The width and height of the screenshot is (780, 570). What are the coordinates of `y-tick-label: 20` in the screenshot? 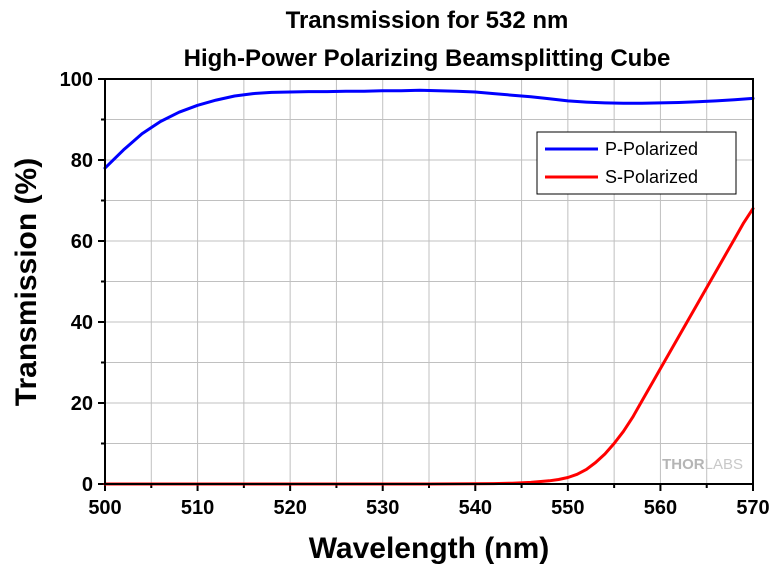 It's located at (82, 404).